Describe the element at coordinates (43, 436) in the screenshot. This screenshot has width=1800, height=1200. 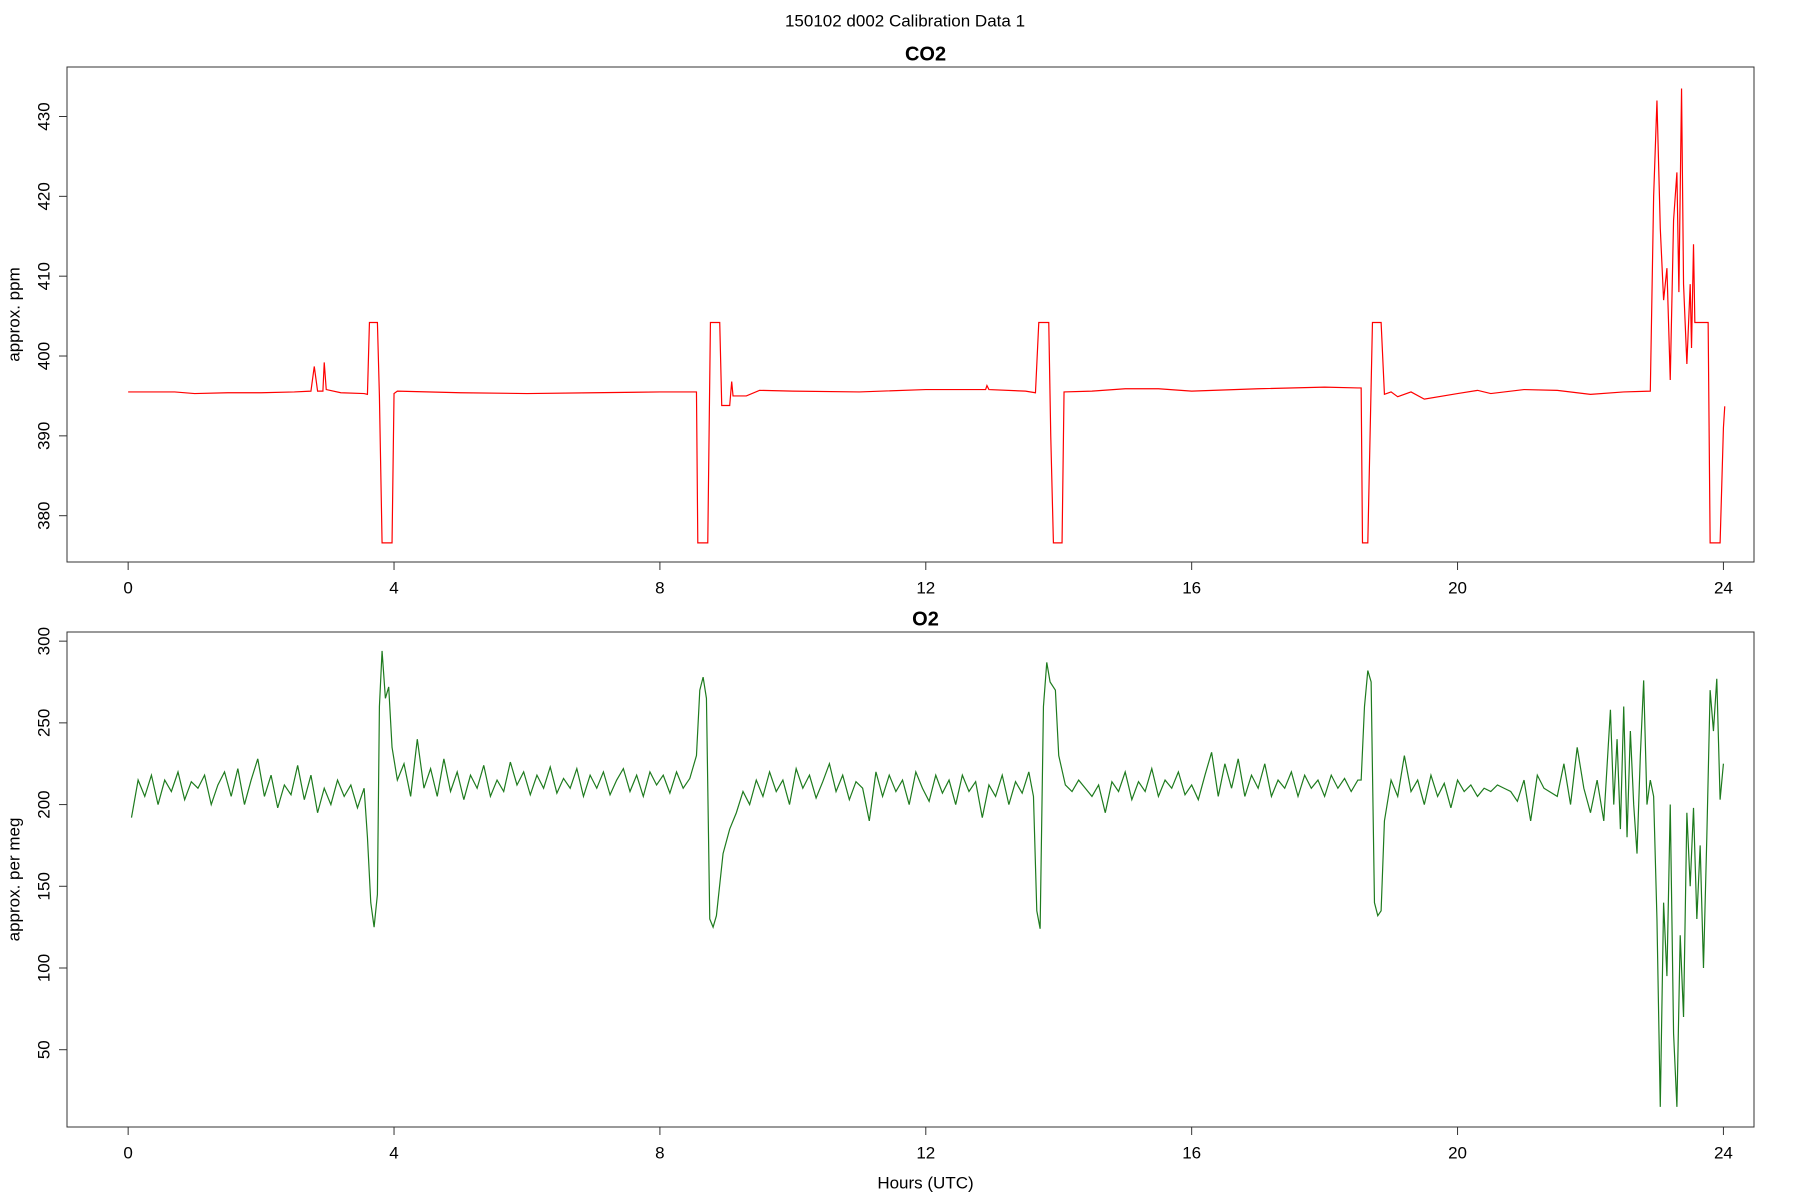
I see `y-tick-label: 390` at that location.